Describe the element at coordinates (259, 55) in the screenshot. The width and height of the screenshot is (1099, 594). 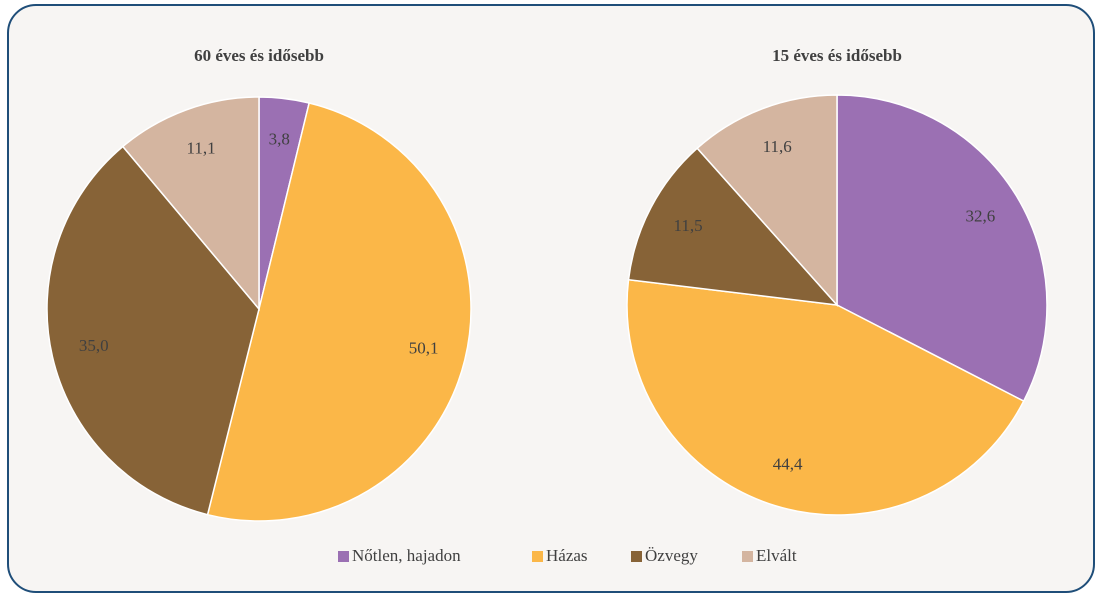
I see `chart-title: 60 éves és idősebb` at that location.